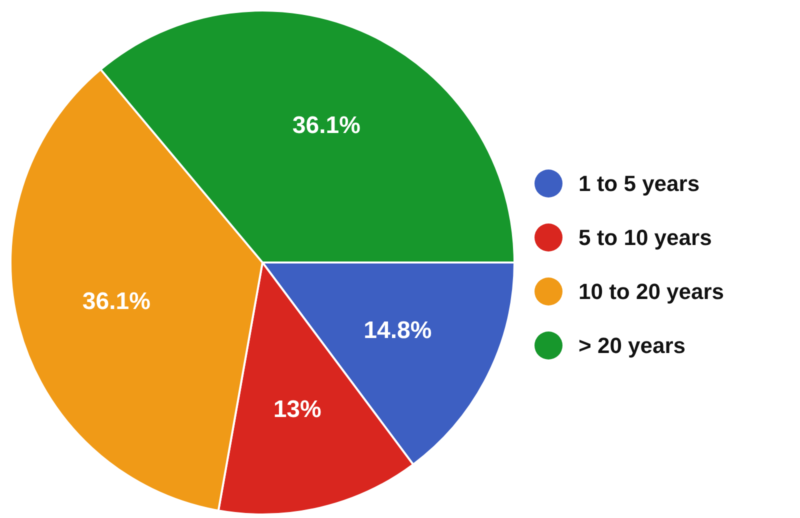 This screenshot has width=800, height=518. What do you see at coordinates (645, 237) in the screenshot?
I see `legend-label: 5 to 10 years` at bounding box center [645, 237].